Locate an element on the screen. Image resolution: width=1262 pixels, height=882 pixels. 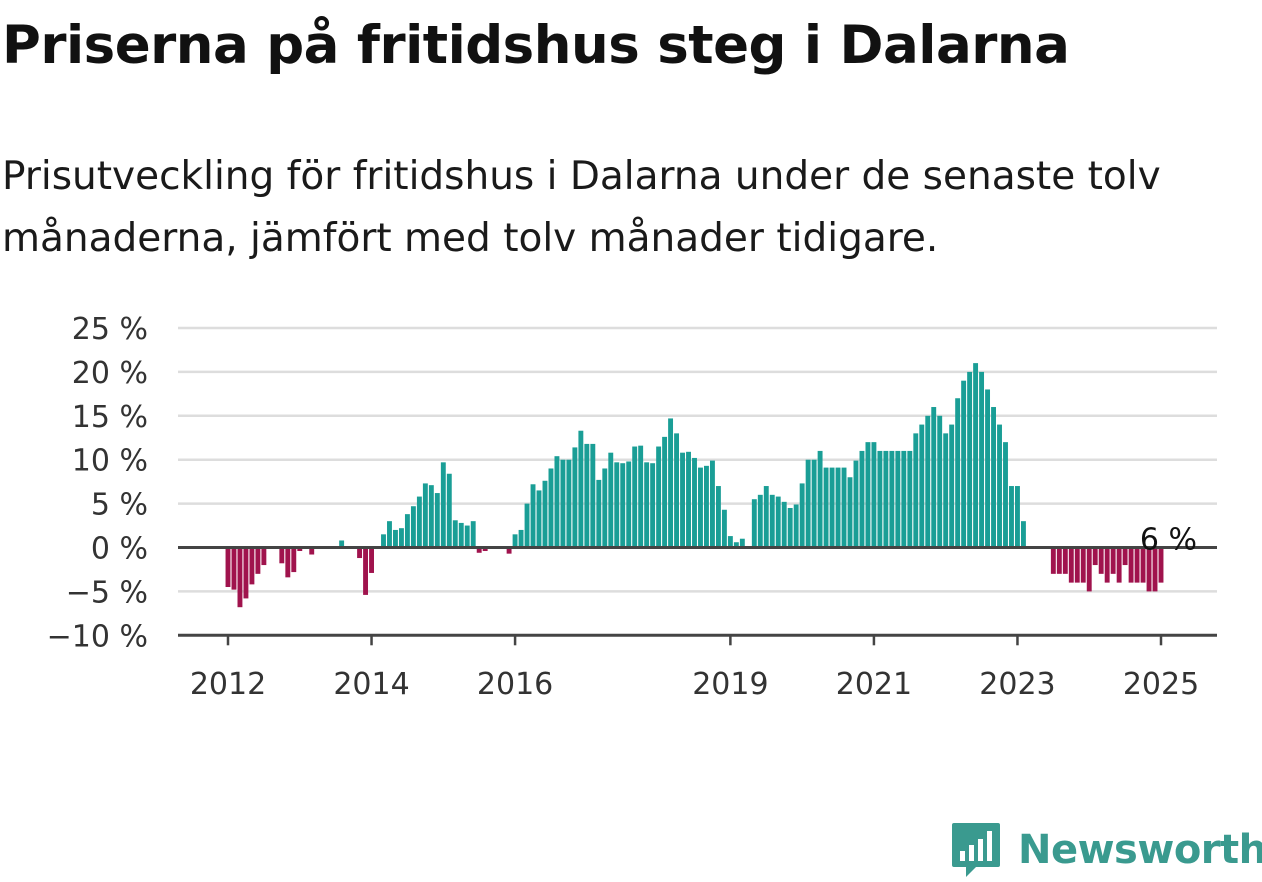
y-tick-label: 0 % is located at coordinates (119, 549).